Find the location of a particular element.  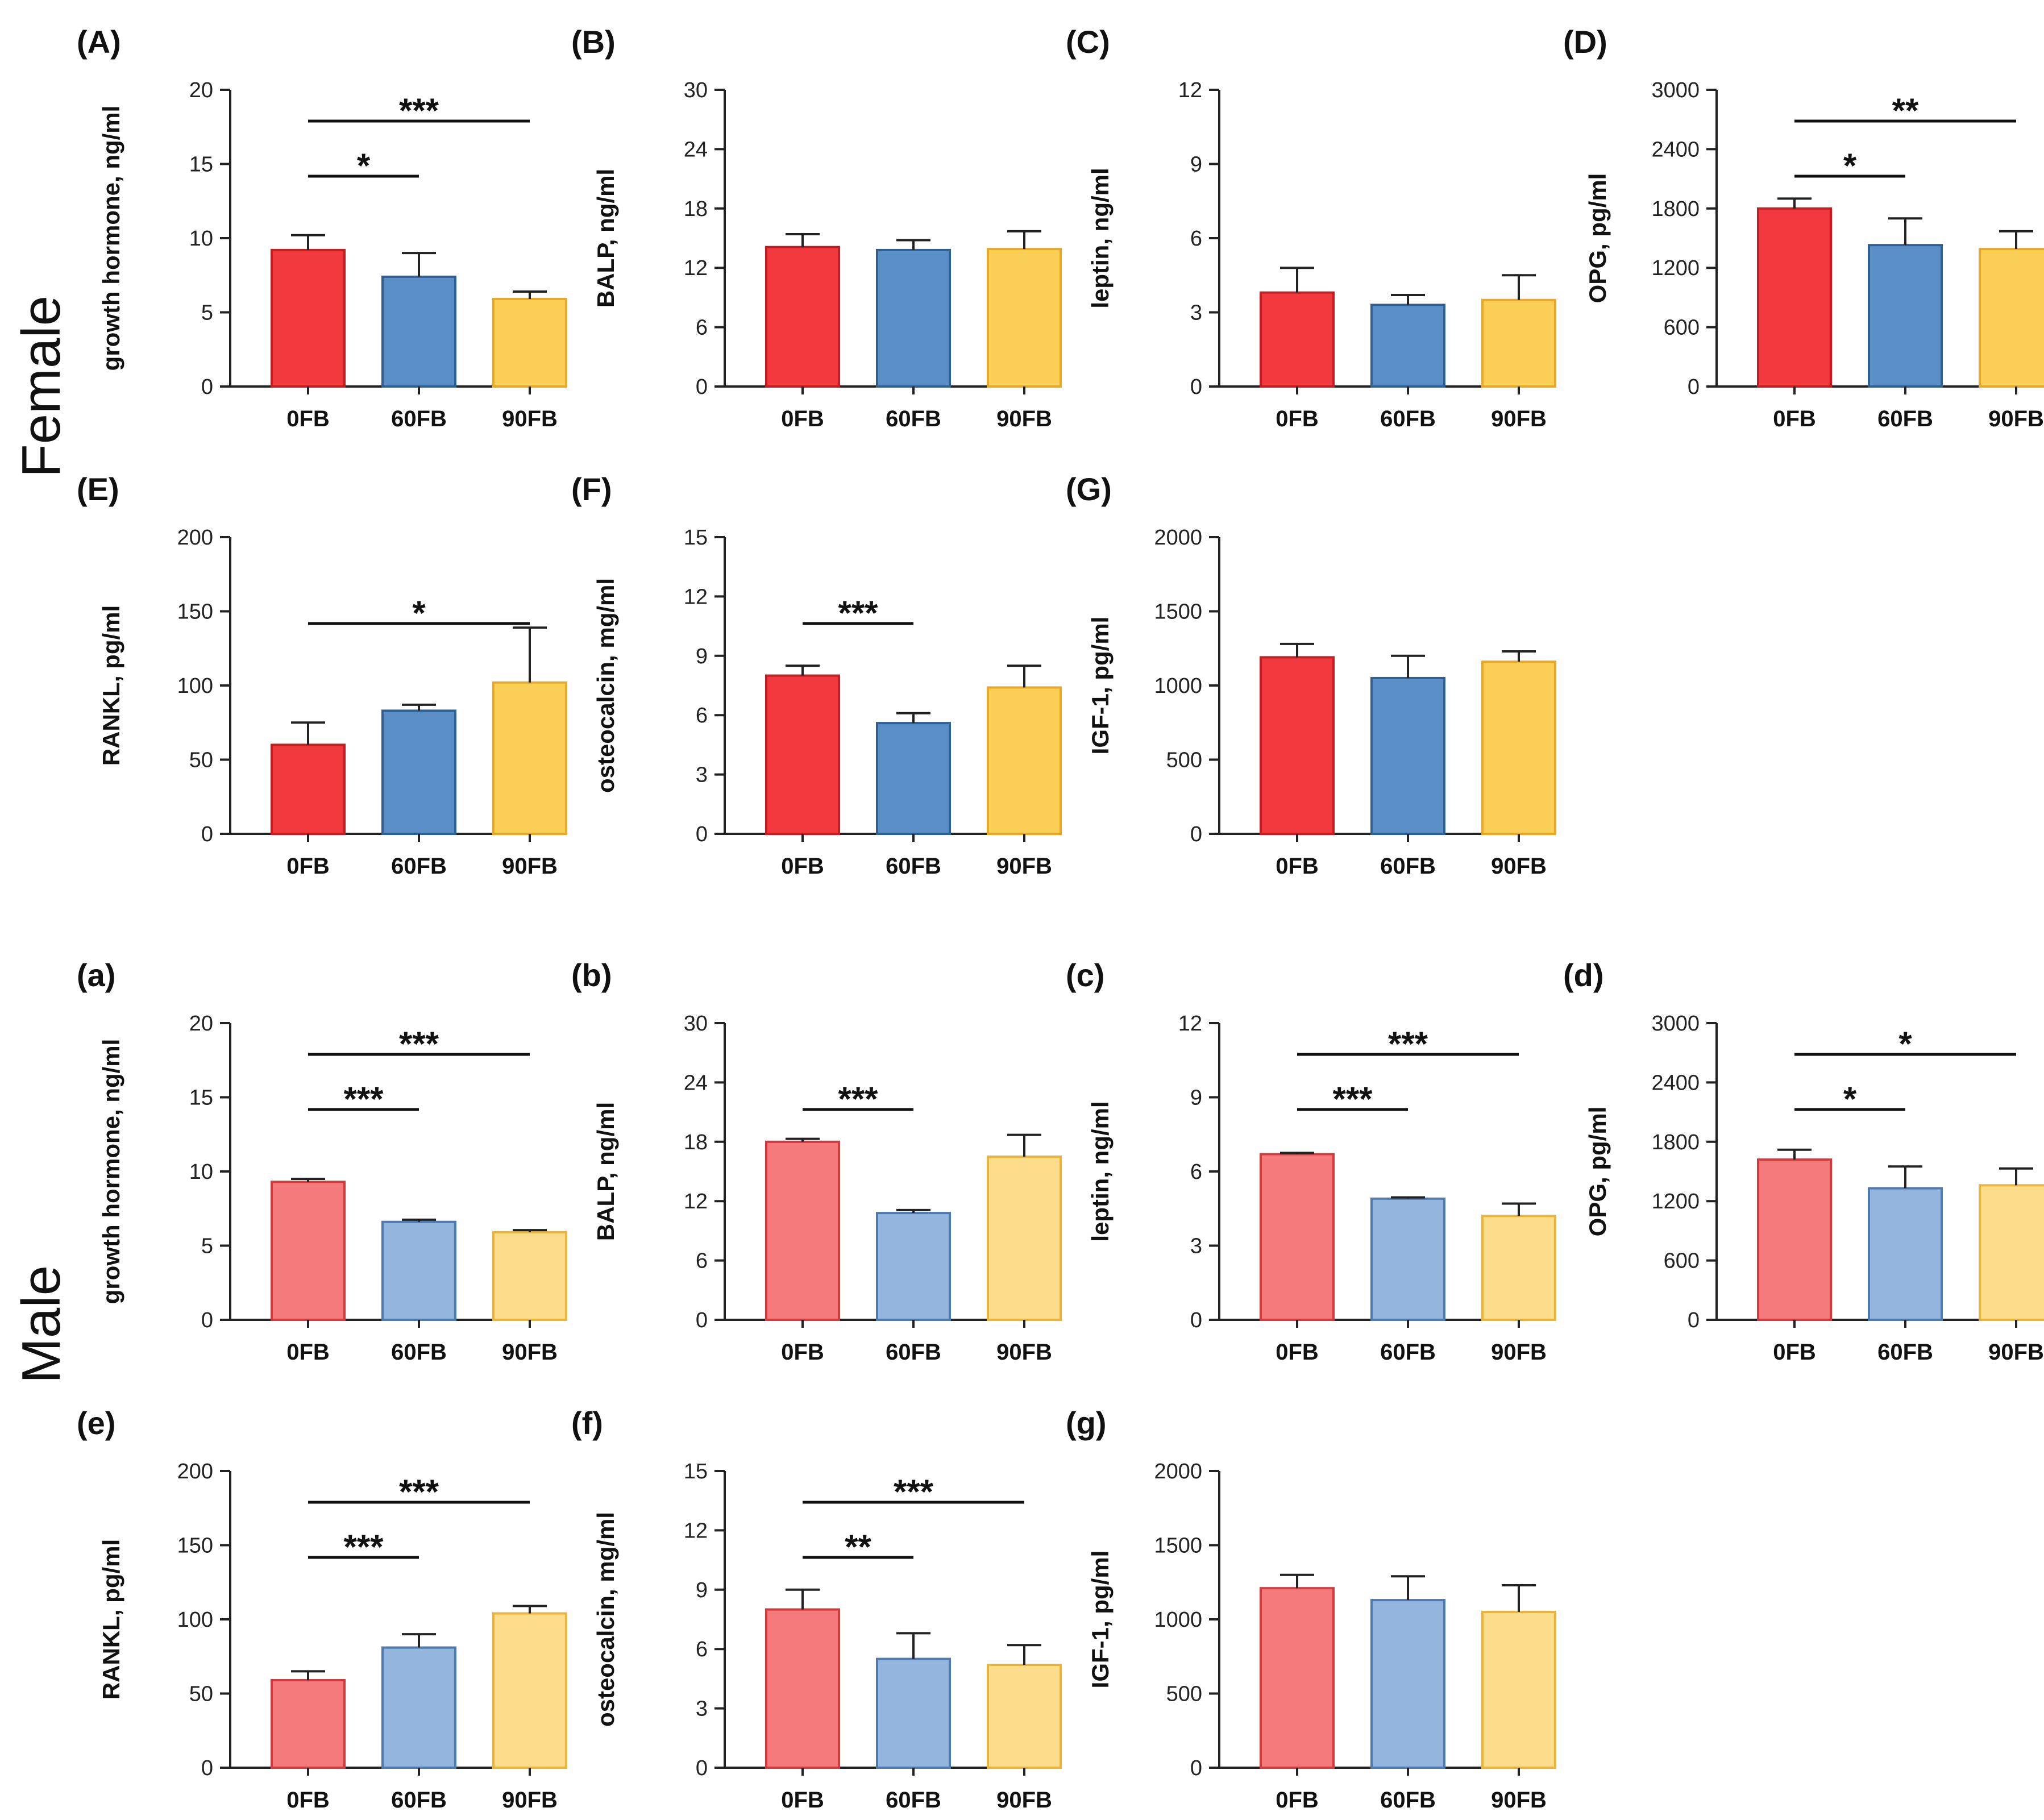

y-axis-label: IGF-1, pg/ml is located at coordinates (1100, 1620).